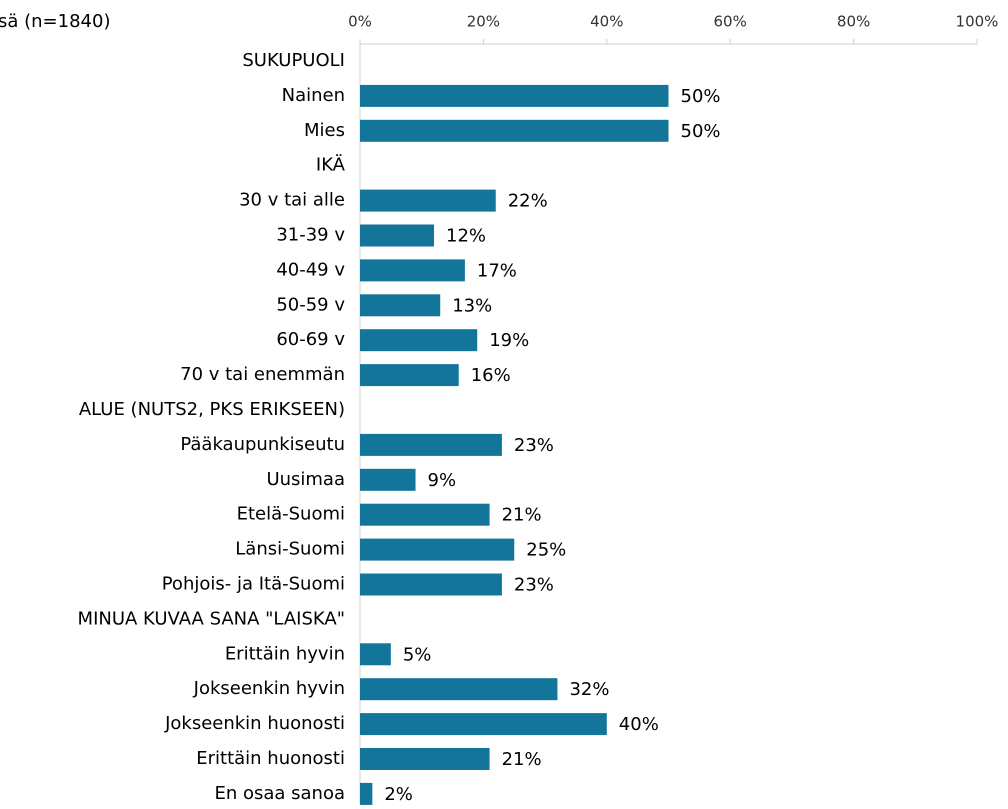 The height and width of the screenshot is (809, 1008). What do you see at coordinates (269, 688) in the screenshot?
I see `category-label: Jokseenkin hyvin` at bounding box center [269, 688].